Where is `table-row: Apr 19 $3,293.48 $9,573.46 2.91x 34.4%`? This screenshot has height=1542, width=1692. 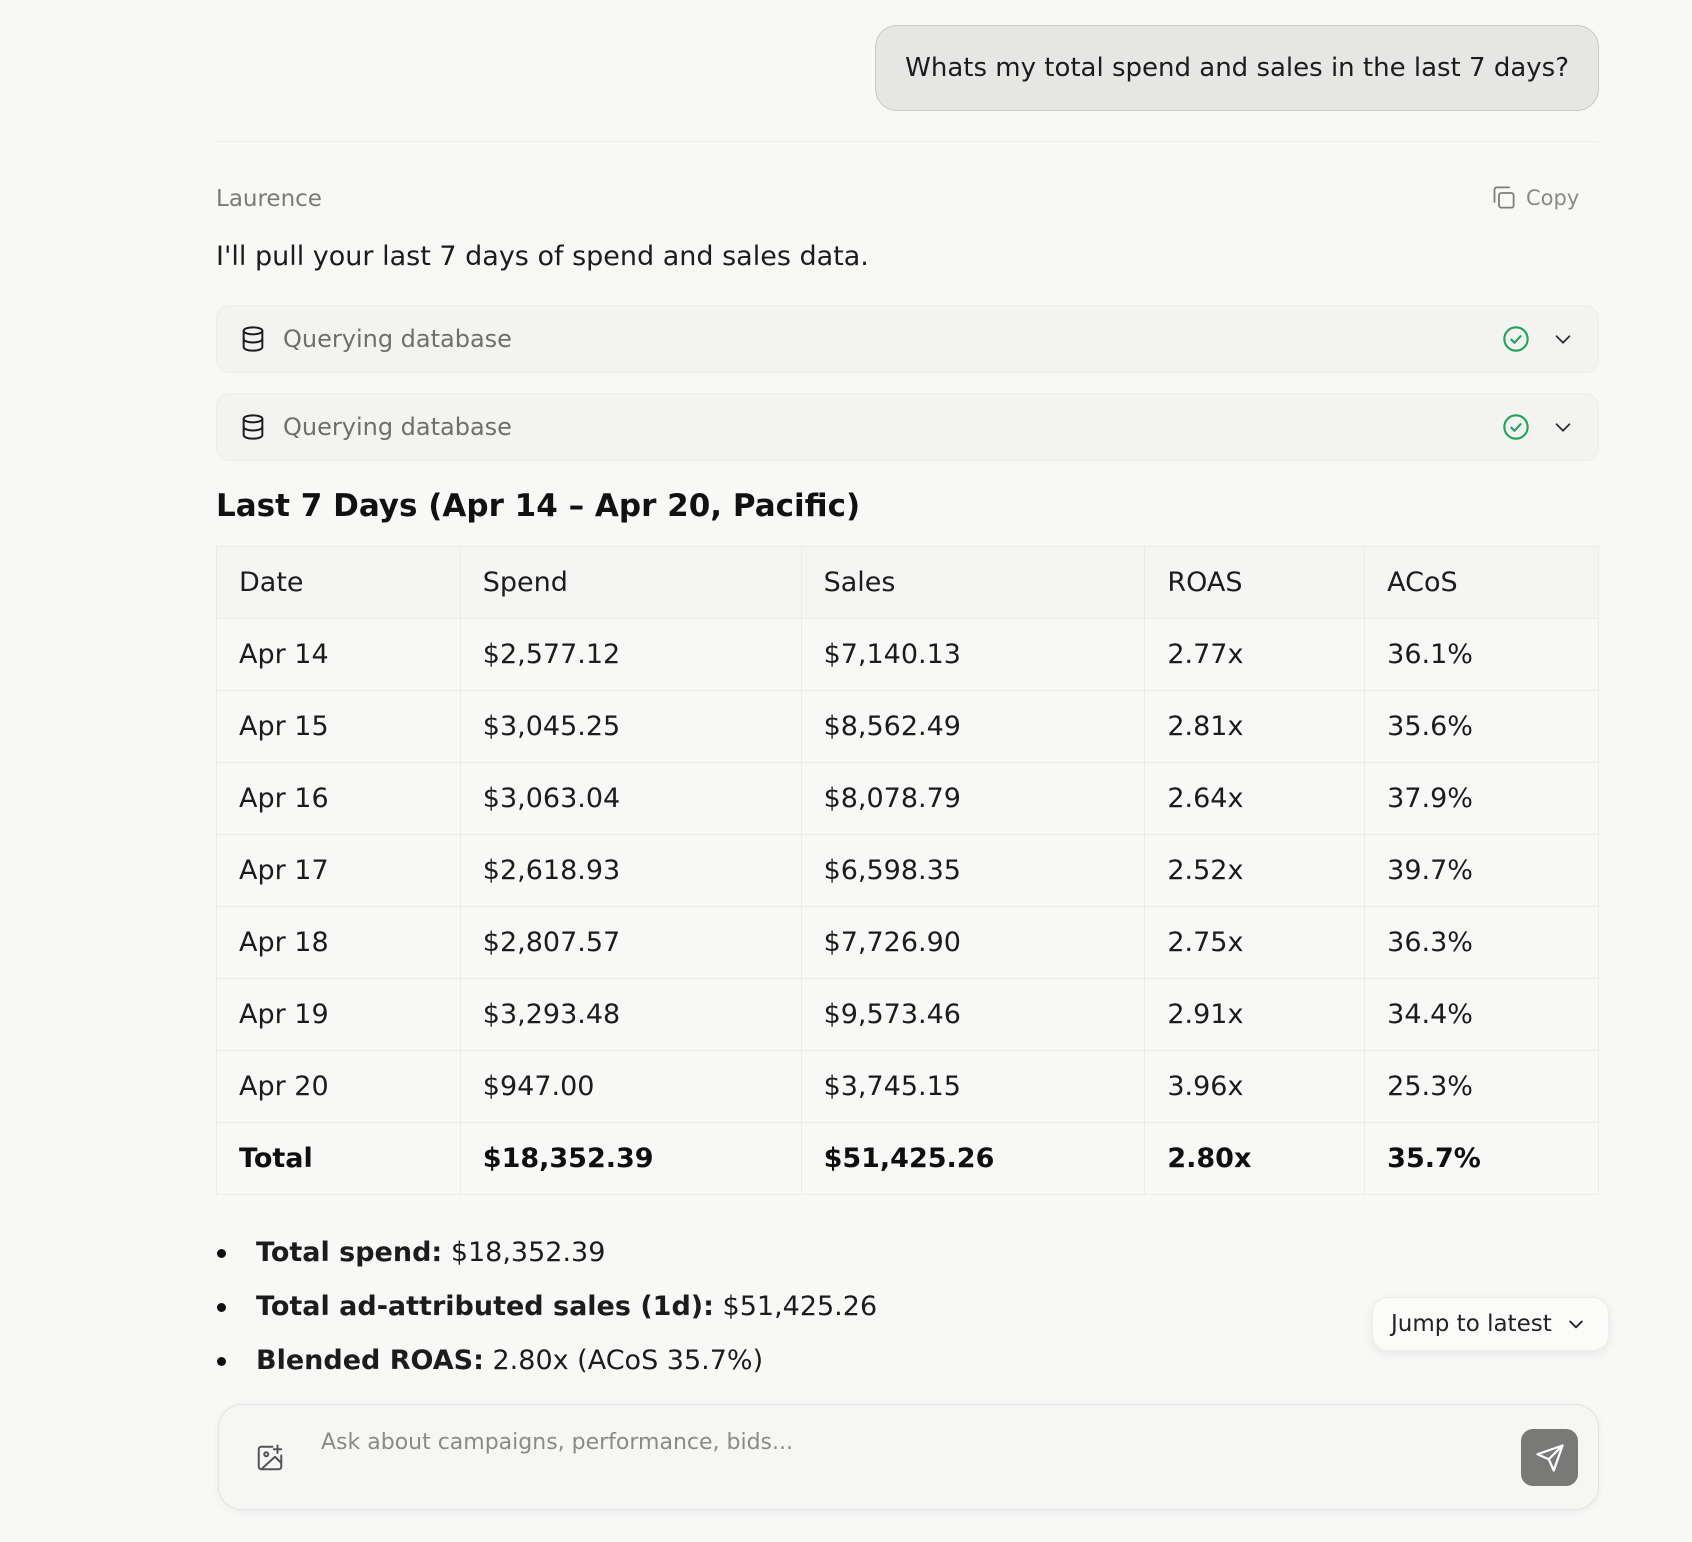 table-row: Apr 19 $3,293.48 $9,573.46 2.91x 34.4% is located at coordinates (907, 1014).